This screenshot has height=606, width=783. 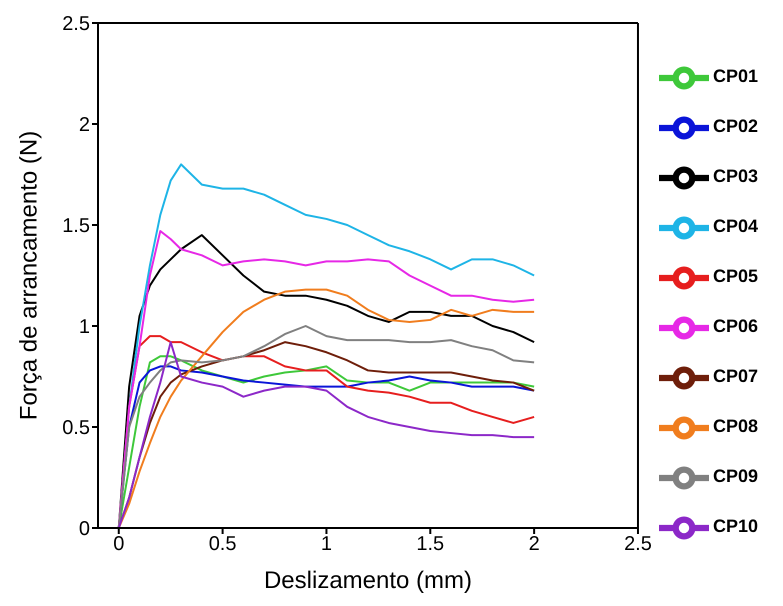 I want to click on legend-label: CP08, so click(x=735, y=426).